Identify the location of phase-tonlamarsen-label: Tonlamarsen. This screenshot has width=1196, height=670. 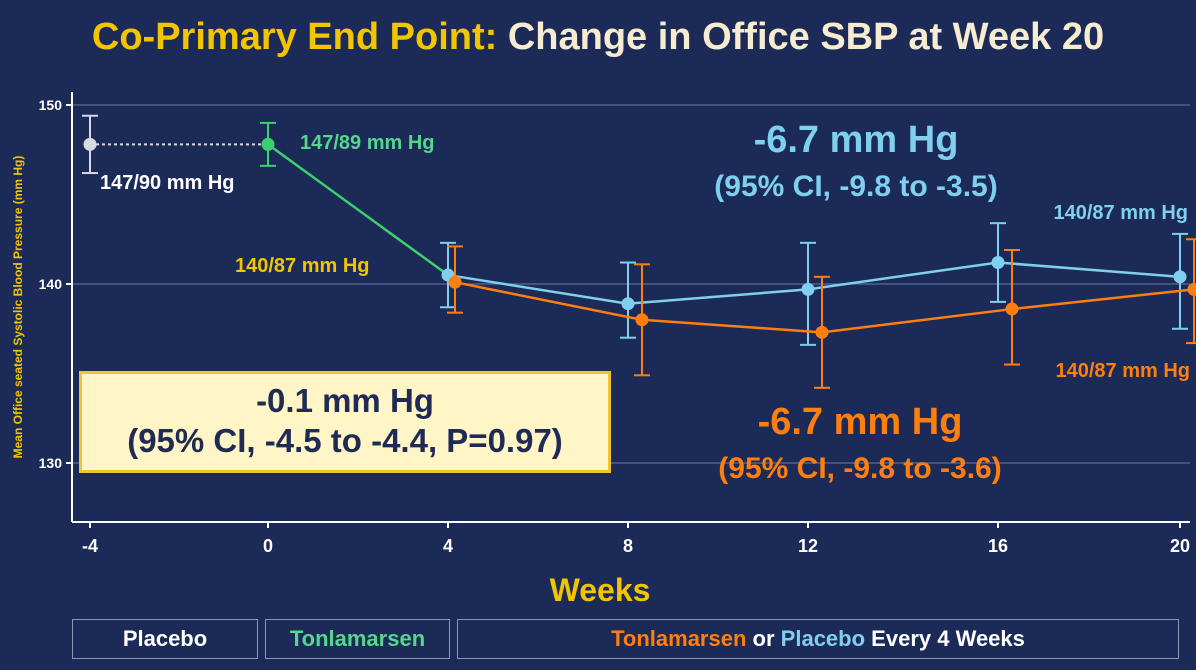
(357, 638).